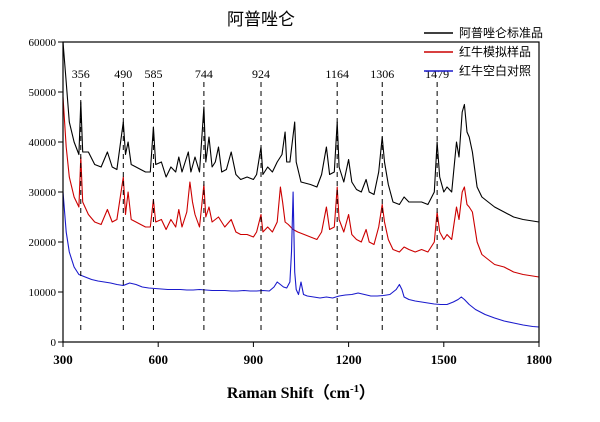 The height and width of the screenshot is (422, 600). I want to click on x-axis-label: Raman Shift（cm, so click(289, 393).